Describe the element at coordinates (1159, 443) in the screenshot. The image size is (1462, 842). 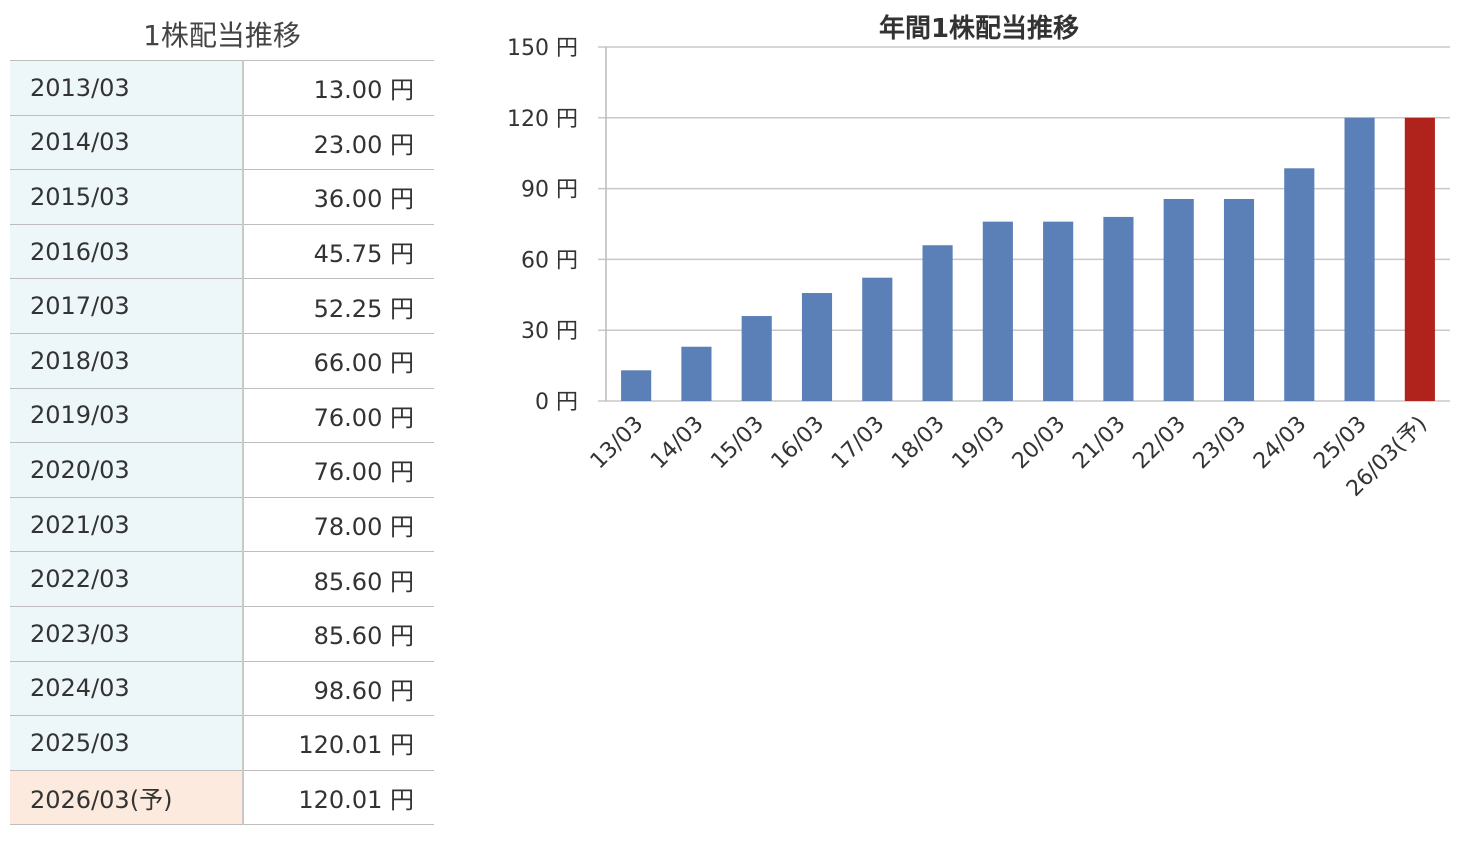
I see `x-tick-label: 22/03` at that location.